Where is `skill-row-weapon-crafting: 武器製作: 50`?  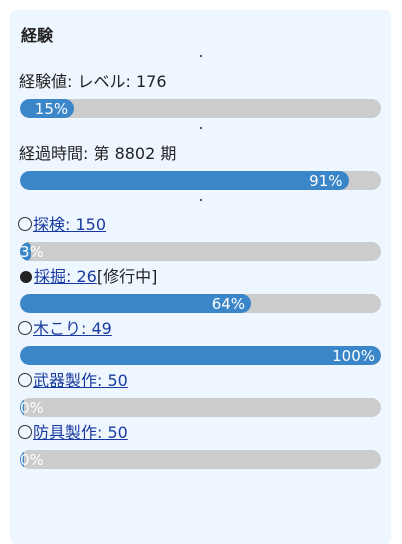 skill-row-weapon-crafting: 武器製作: 50 is located at coordinates (73, 379).